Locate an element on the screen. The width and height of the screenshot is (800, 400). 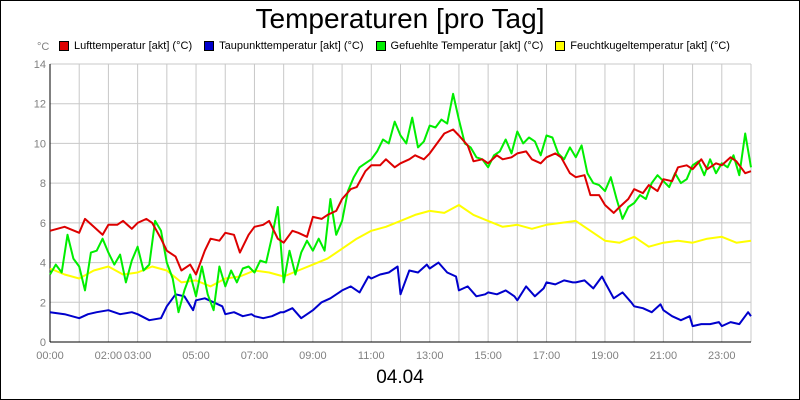
x-tick-label: 03:00 is located at coordinates (138, 356).